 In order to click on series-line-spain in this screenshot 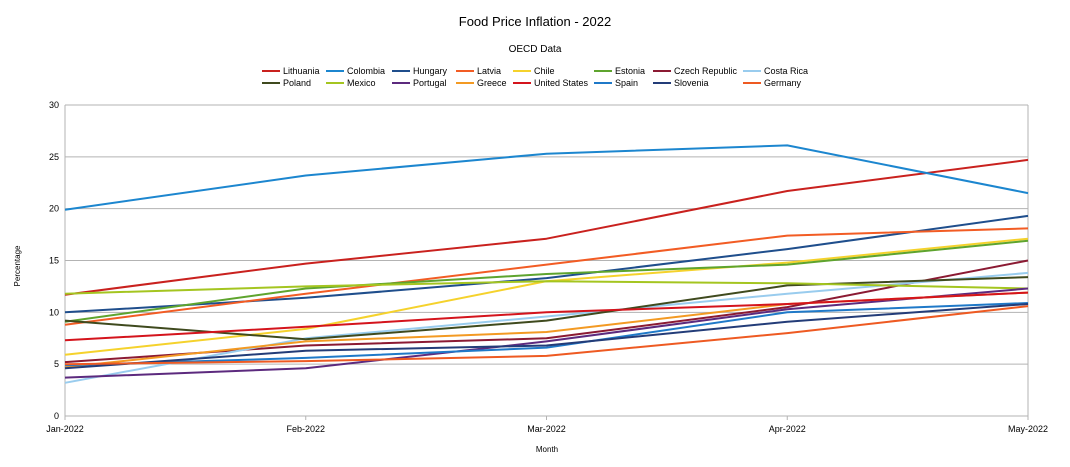, I will do `click(546, 334)`.